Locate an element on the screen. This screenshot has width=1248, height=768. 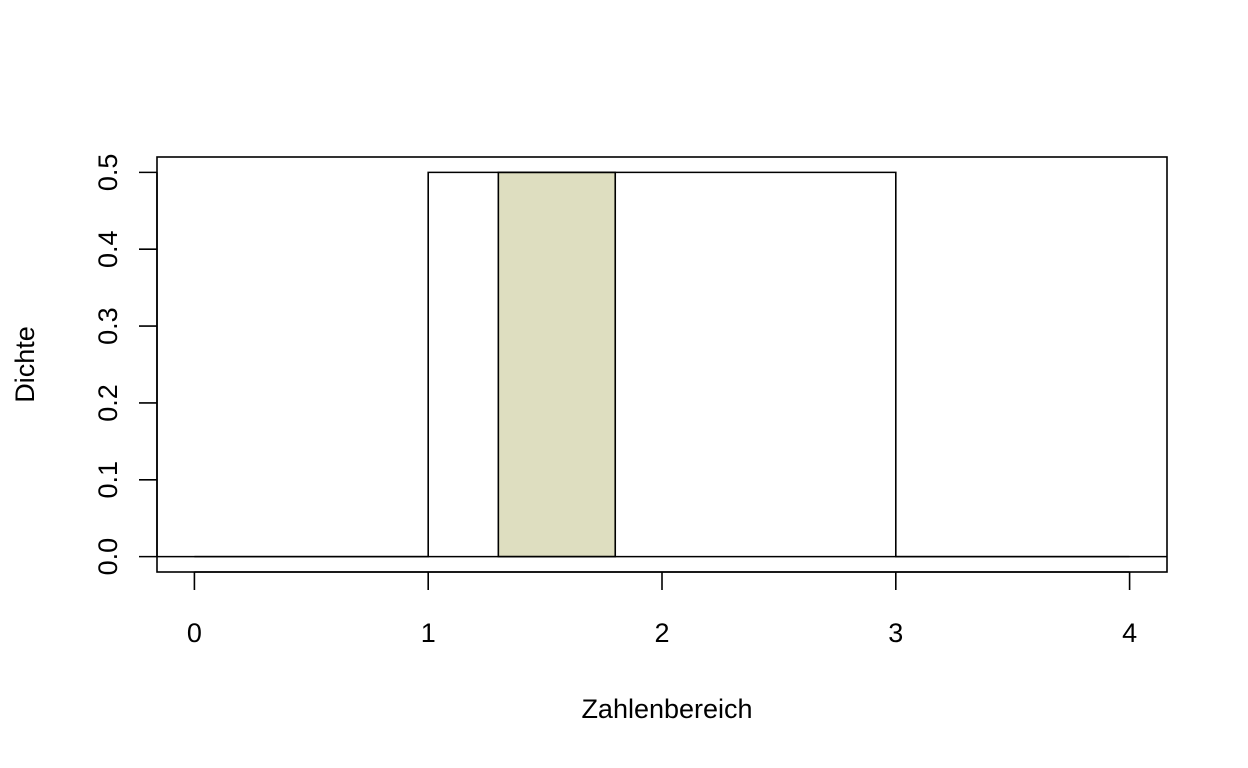
y-tick-label: 0.3 is located at coordinates (108, 326).